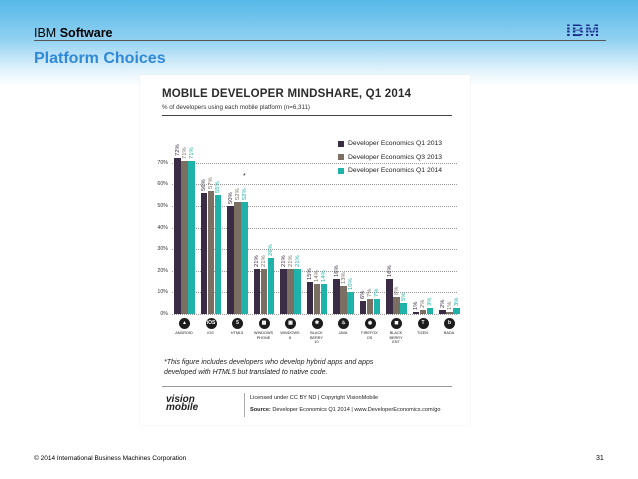 This screenshot has height=479, width=638. What do you see at coordinates (343, 278) in the screenshot?
I see `bar-value-label: 13%` at bounding box center [343, 278].